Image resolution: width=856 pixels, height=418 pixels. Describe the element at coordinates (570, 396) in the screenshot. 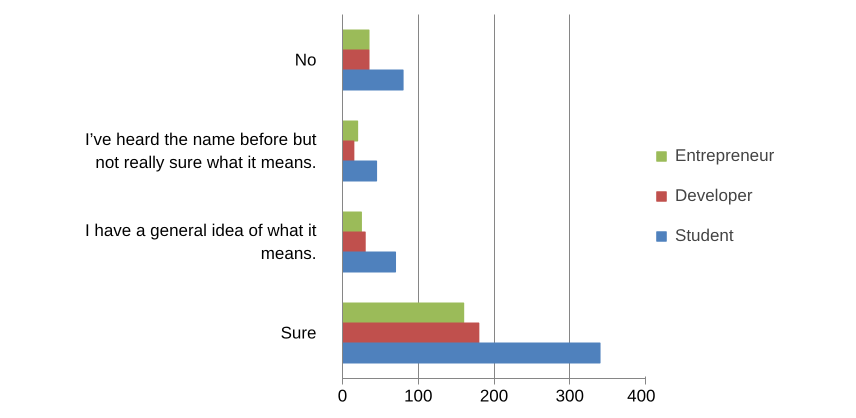

I see `x-tick-label: 300` at that location.